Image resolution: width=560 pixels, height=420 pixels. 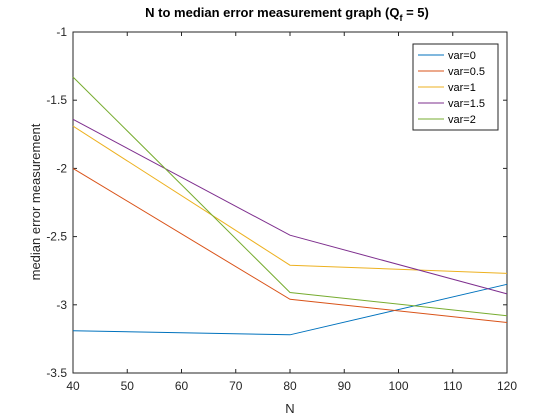 I want to click on chart-title-main: N to median error measurement graph (Q, so click(x=272, y=12).